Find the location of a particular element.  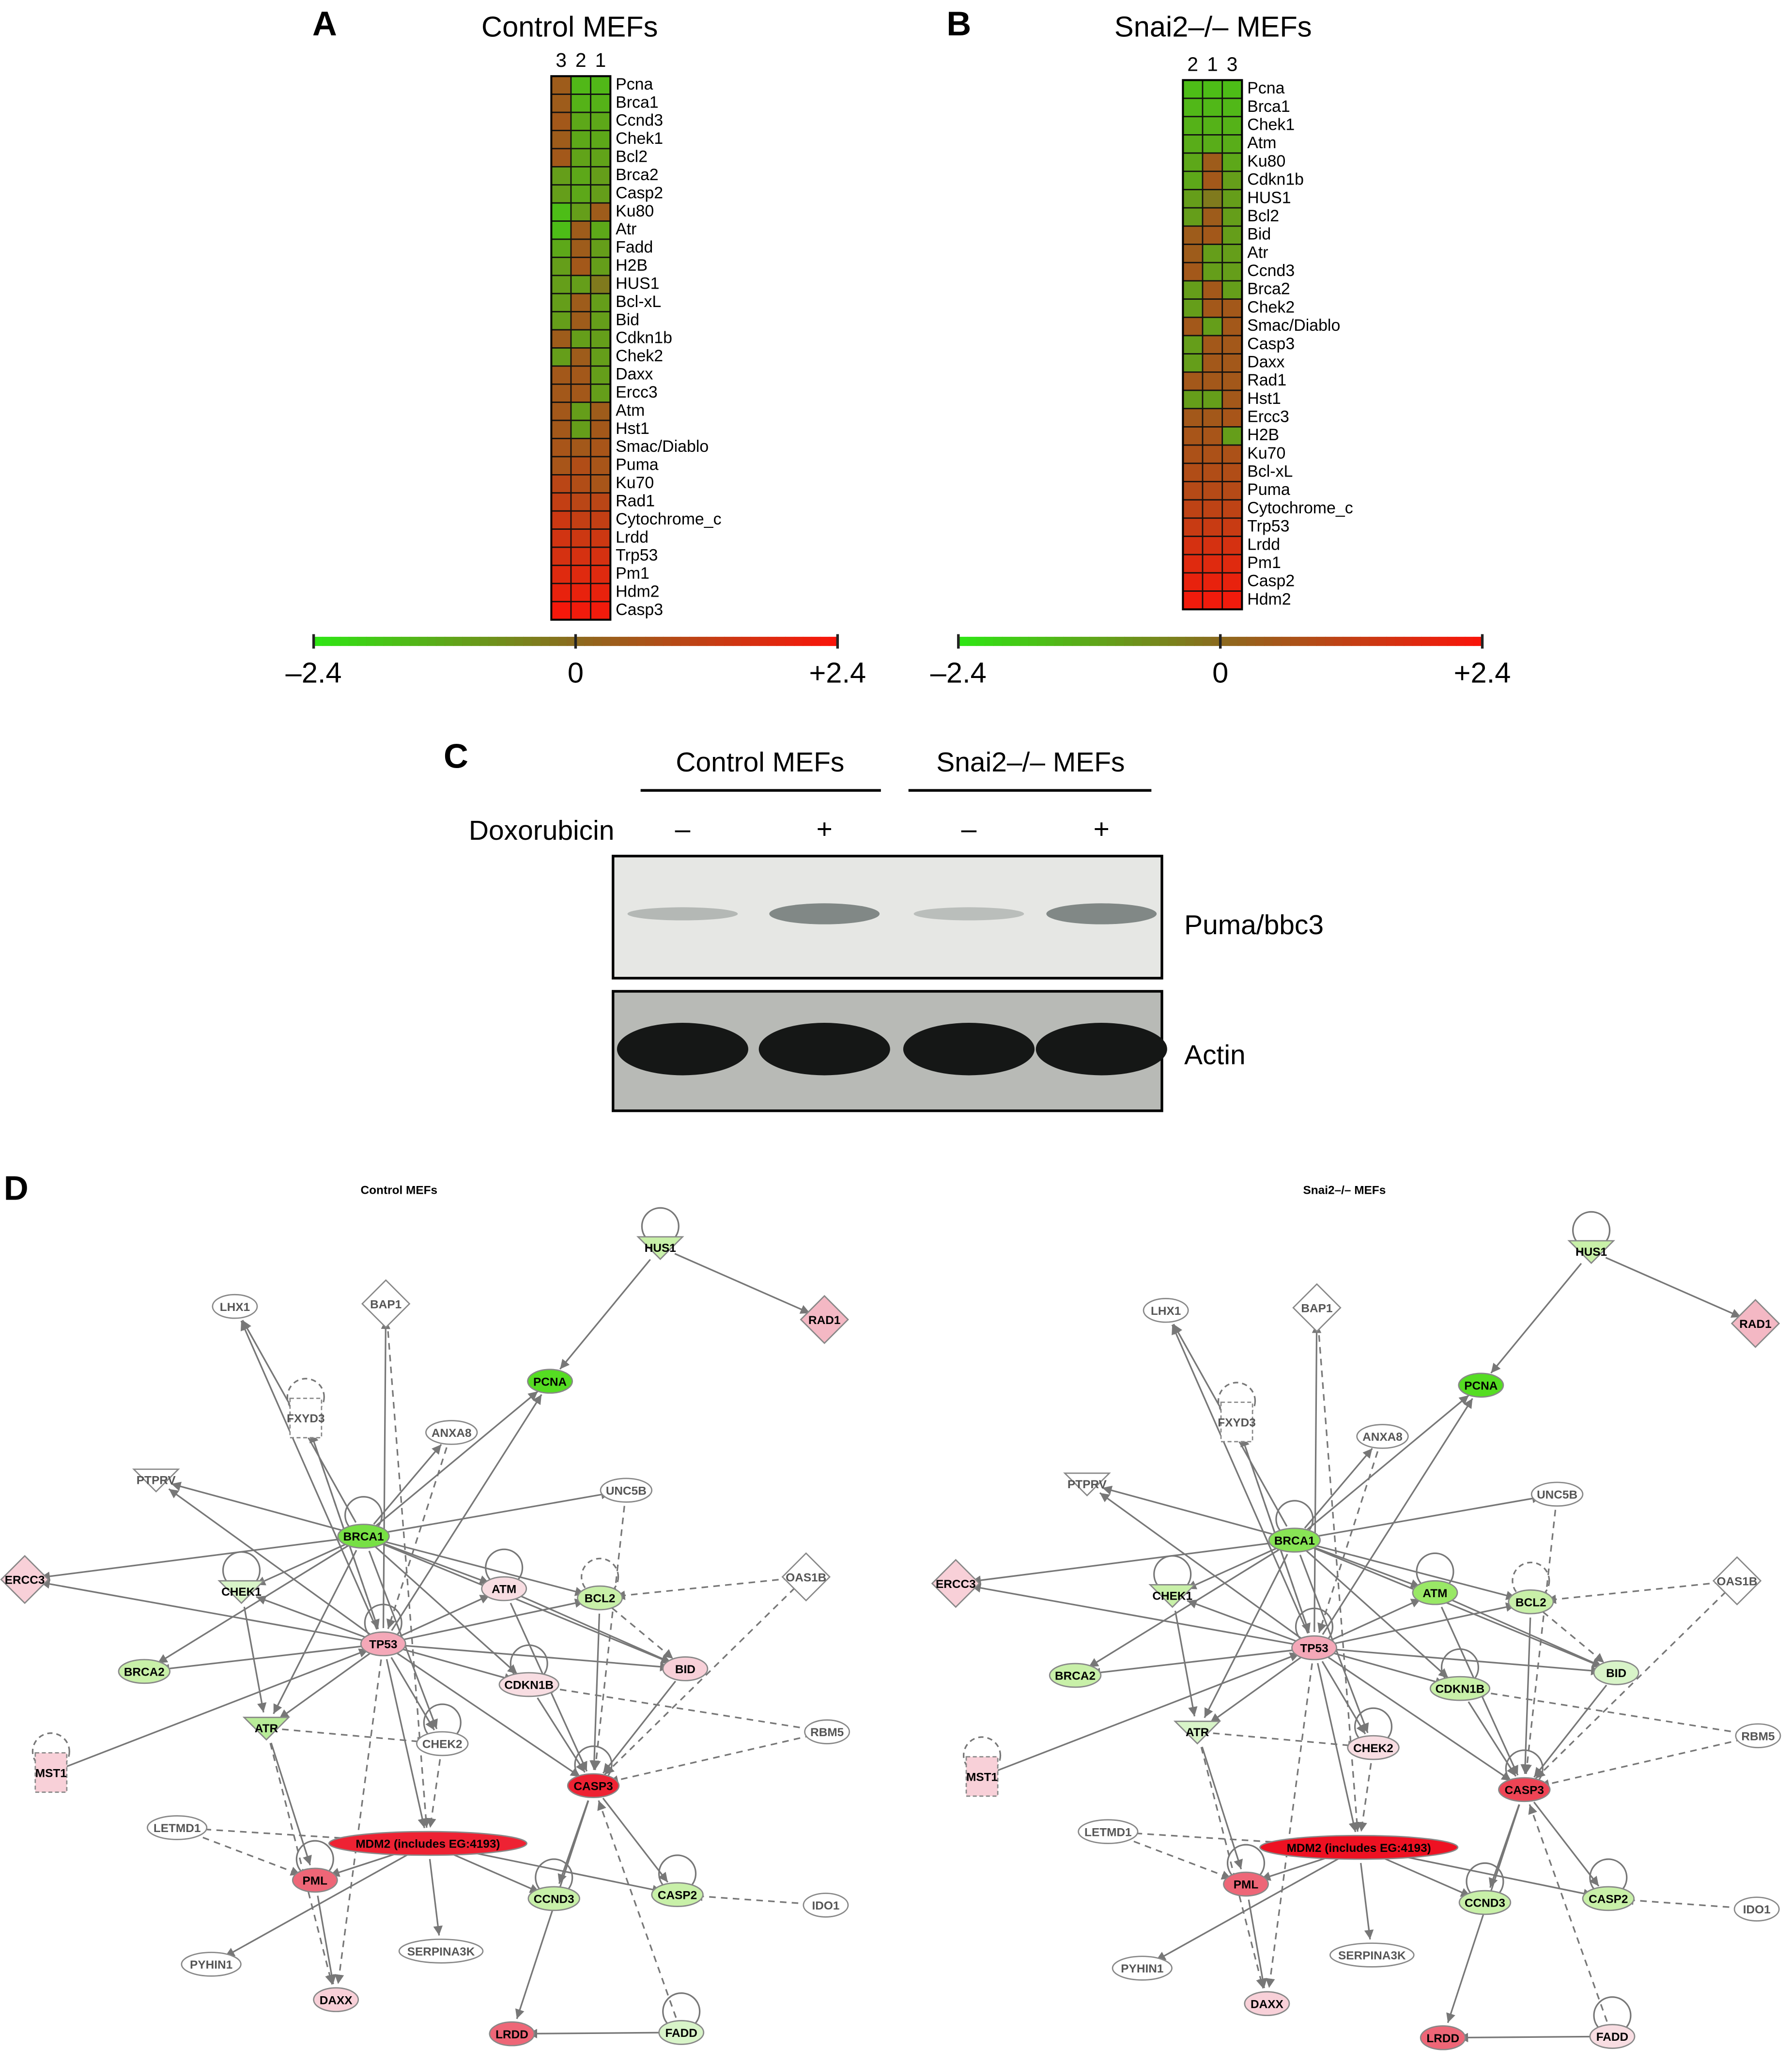

node-label: PYHIN1 is located at coordinates (211, 1965).